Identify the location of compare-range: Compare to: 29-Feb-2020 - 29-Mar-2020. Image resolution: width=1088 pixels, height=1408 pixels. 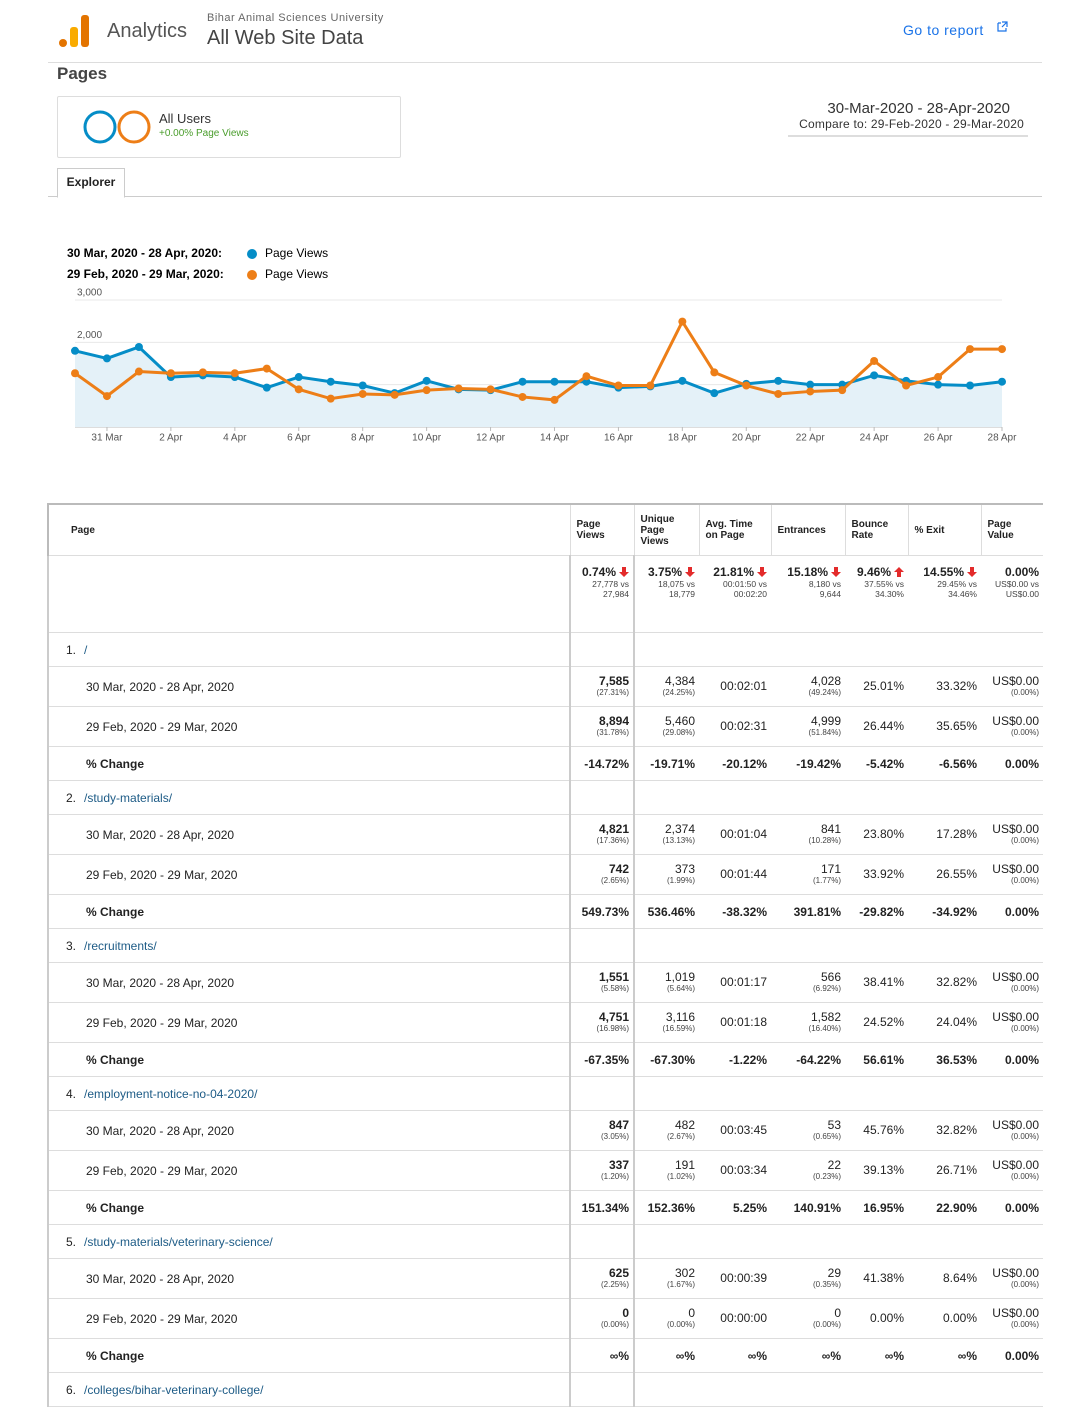
(911, 124).